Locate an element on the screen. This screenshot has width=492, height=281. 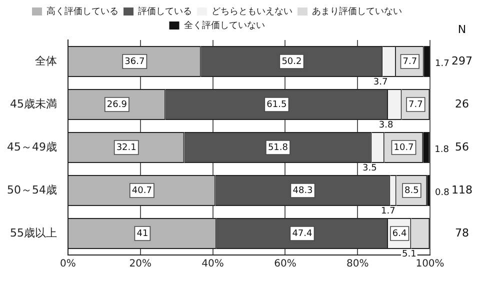
text: 297 is located at coordinates (462, 61).